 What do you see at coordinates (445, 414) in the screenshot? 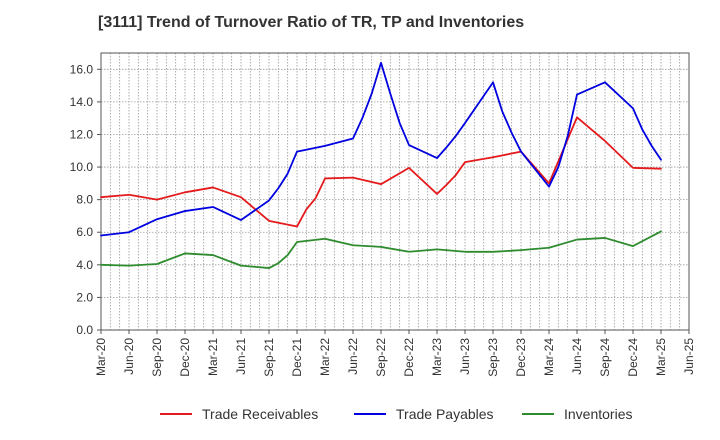
I see `legend-trade-payables-label: Trade Payables` at bounding box center [445, 414].